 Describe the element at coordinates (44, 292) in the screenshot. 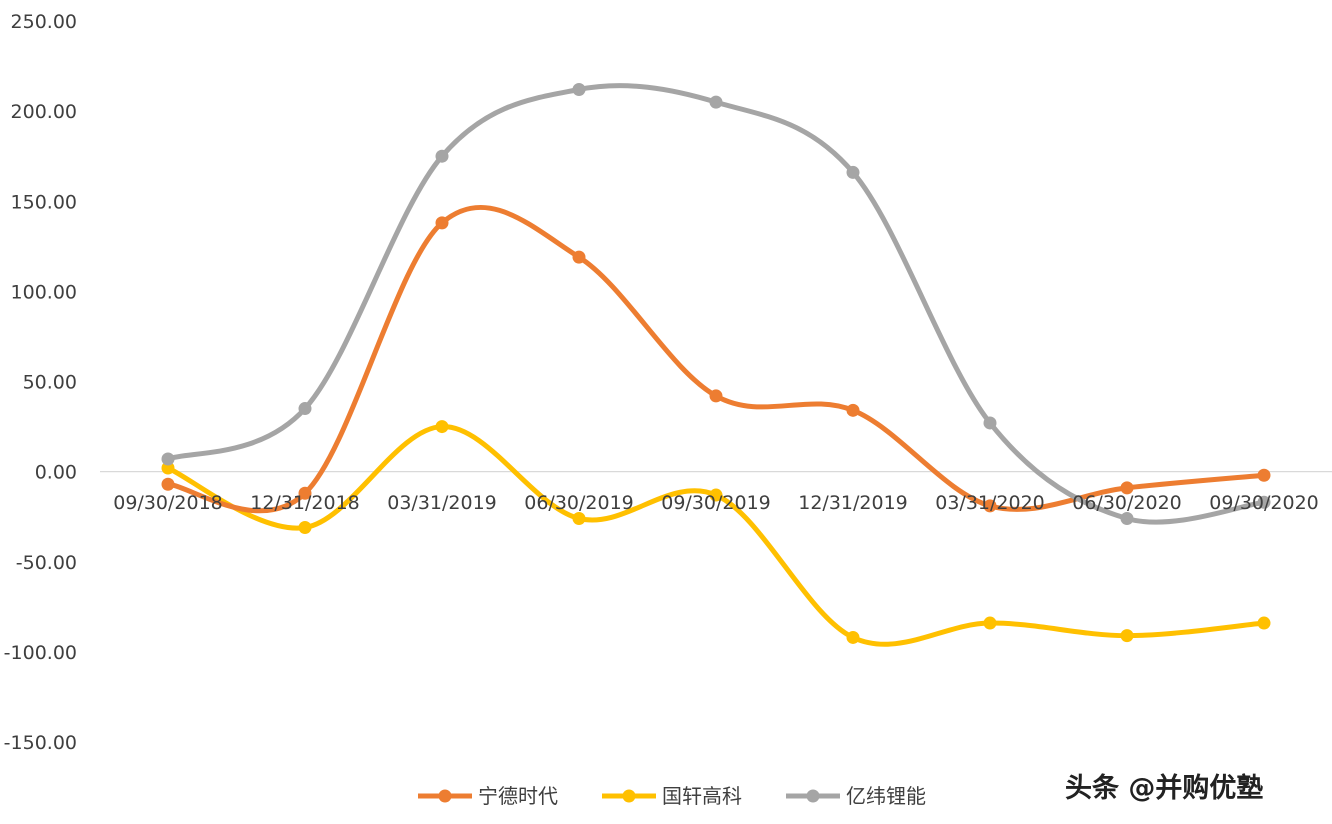

I see `y-tick-label: 100.00` at that location.